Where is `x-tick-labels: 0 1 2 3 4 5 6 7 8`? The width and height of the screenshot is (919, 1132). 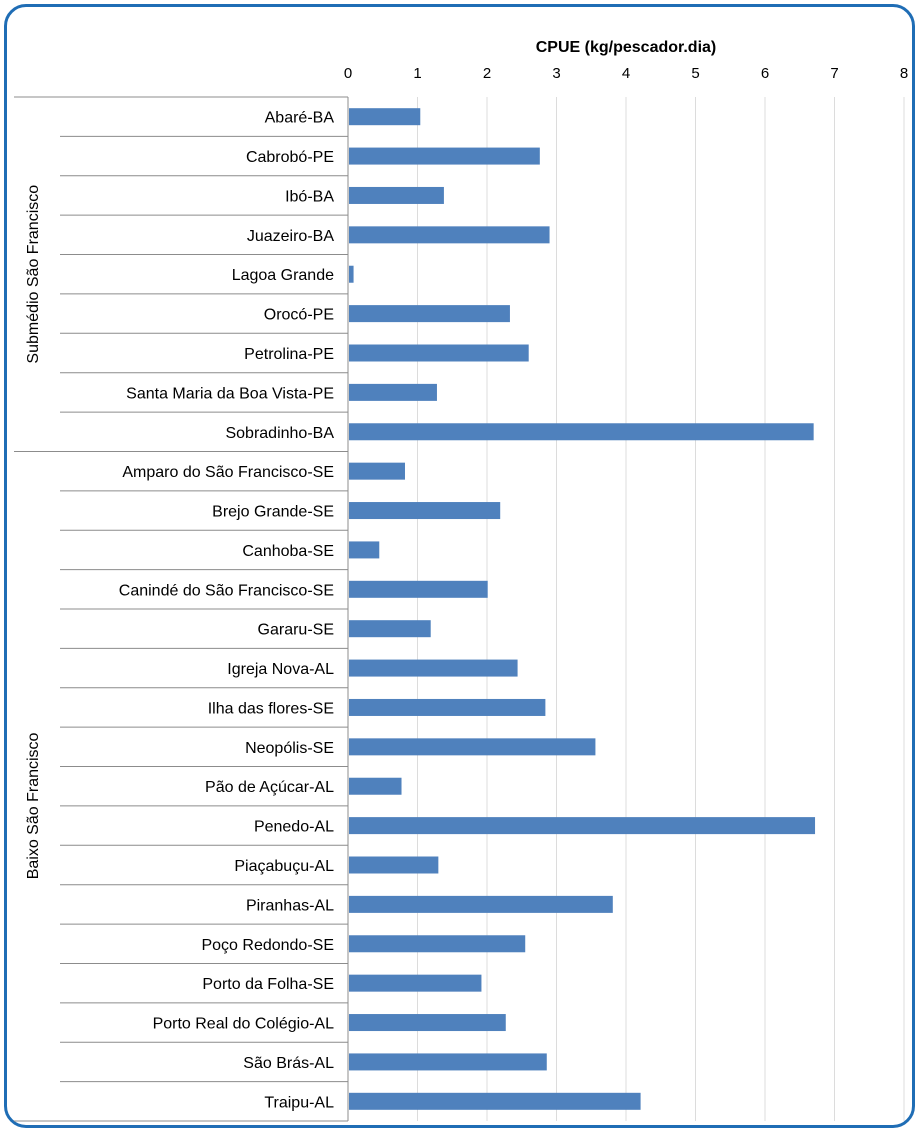 x-tick-labels: 0 1 2 3 4 5 6 7 8 is located at coordinates (626, 73).